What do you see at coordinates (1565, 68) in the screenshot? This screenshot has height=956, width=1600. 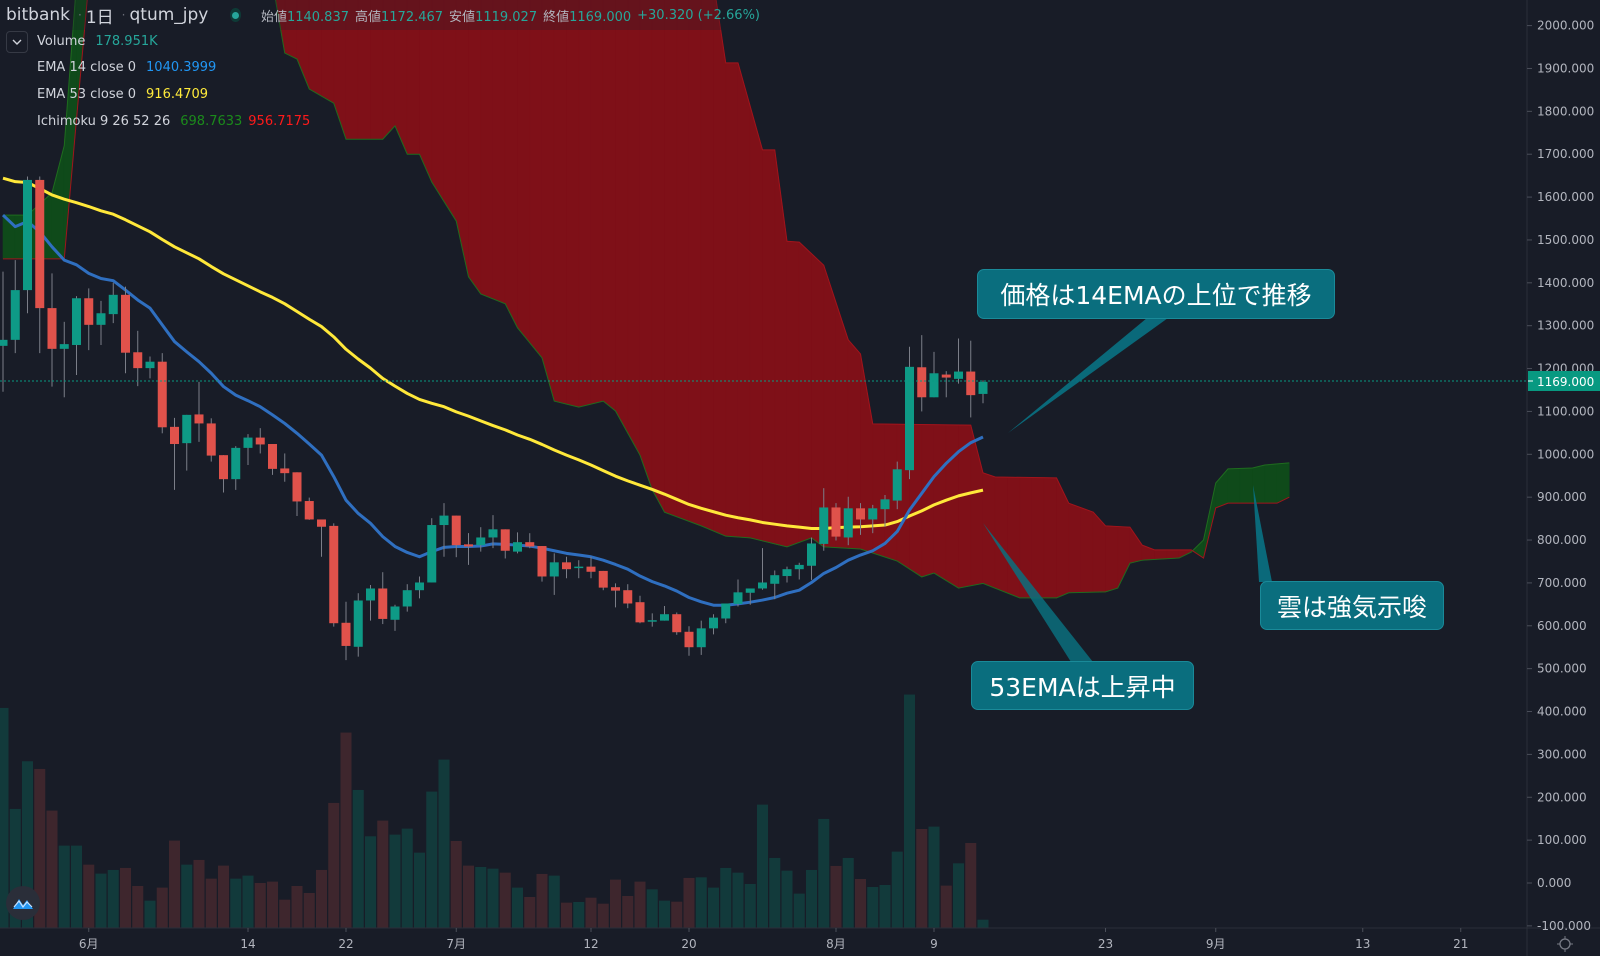 I see `price-tick-label: 1900.000` at bounding box center [1565, 68].